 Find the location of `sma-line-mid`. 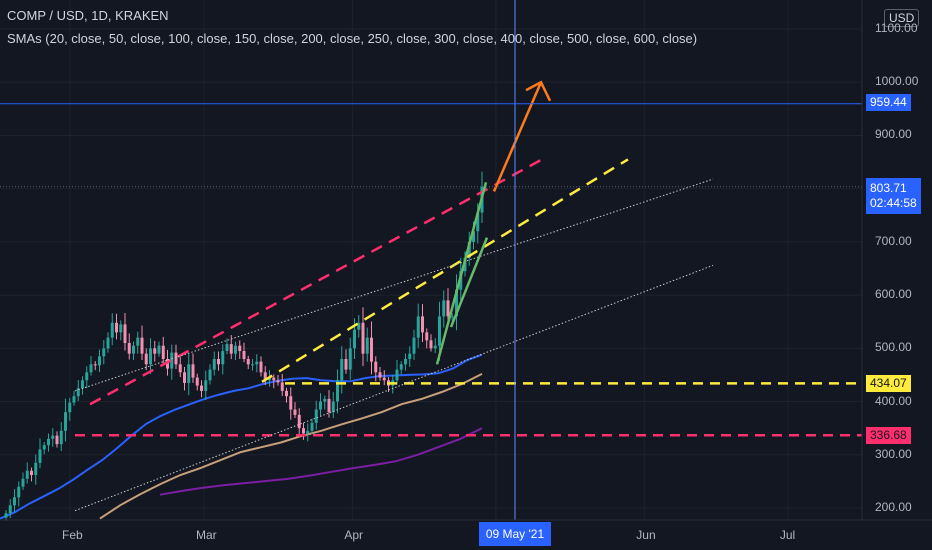

sma-line-mid is located at coordinates (291, 446).